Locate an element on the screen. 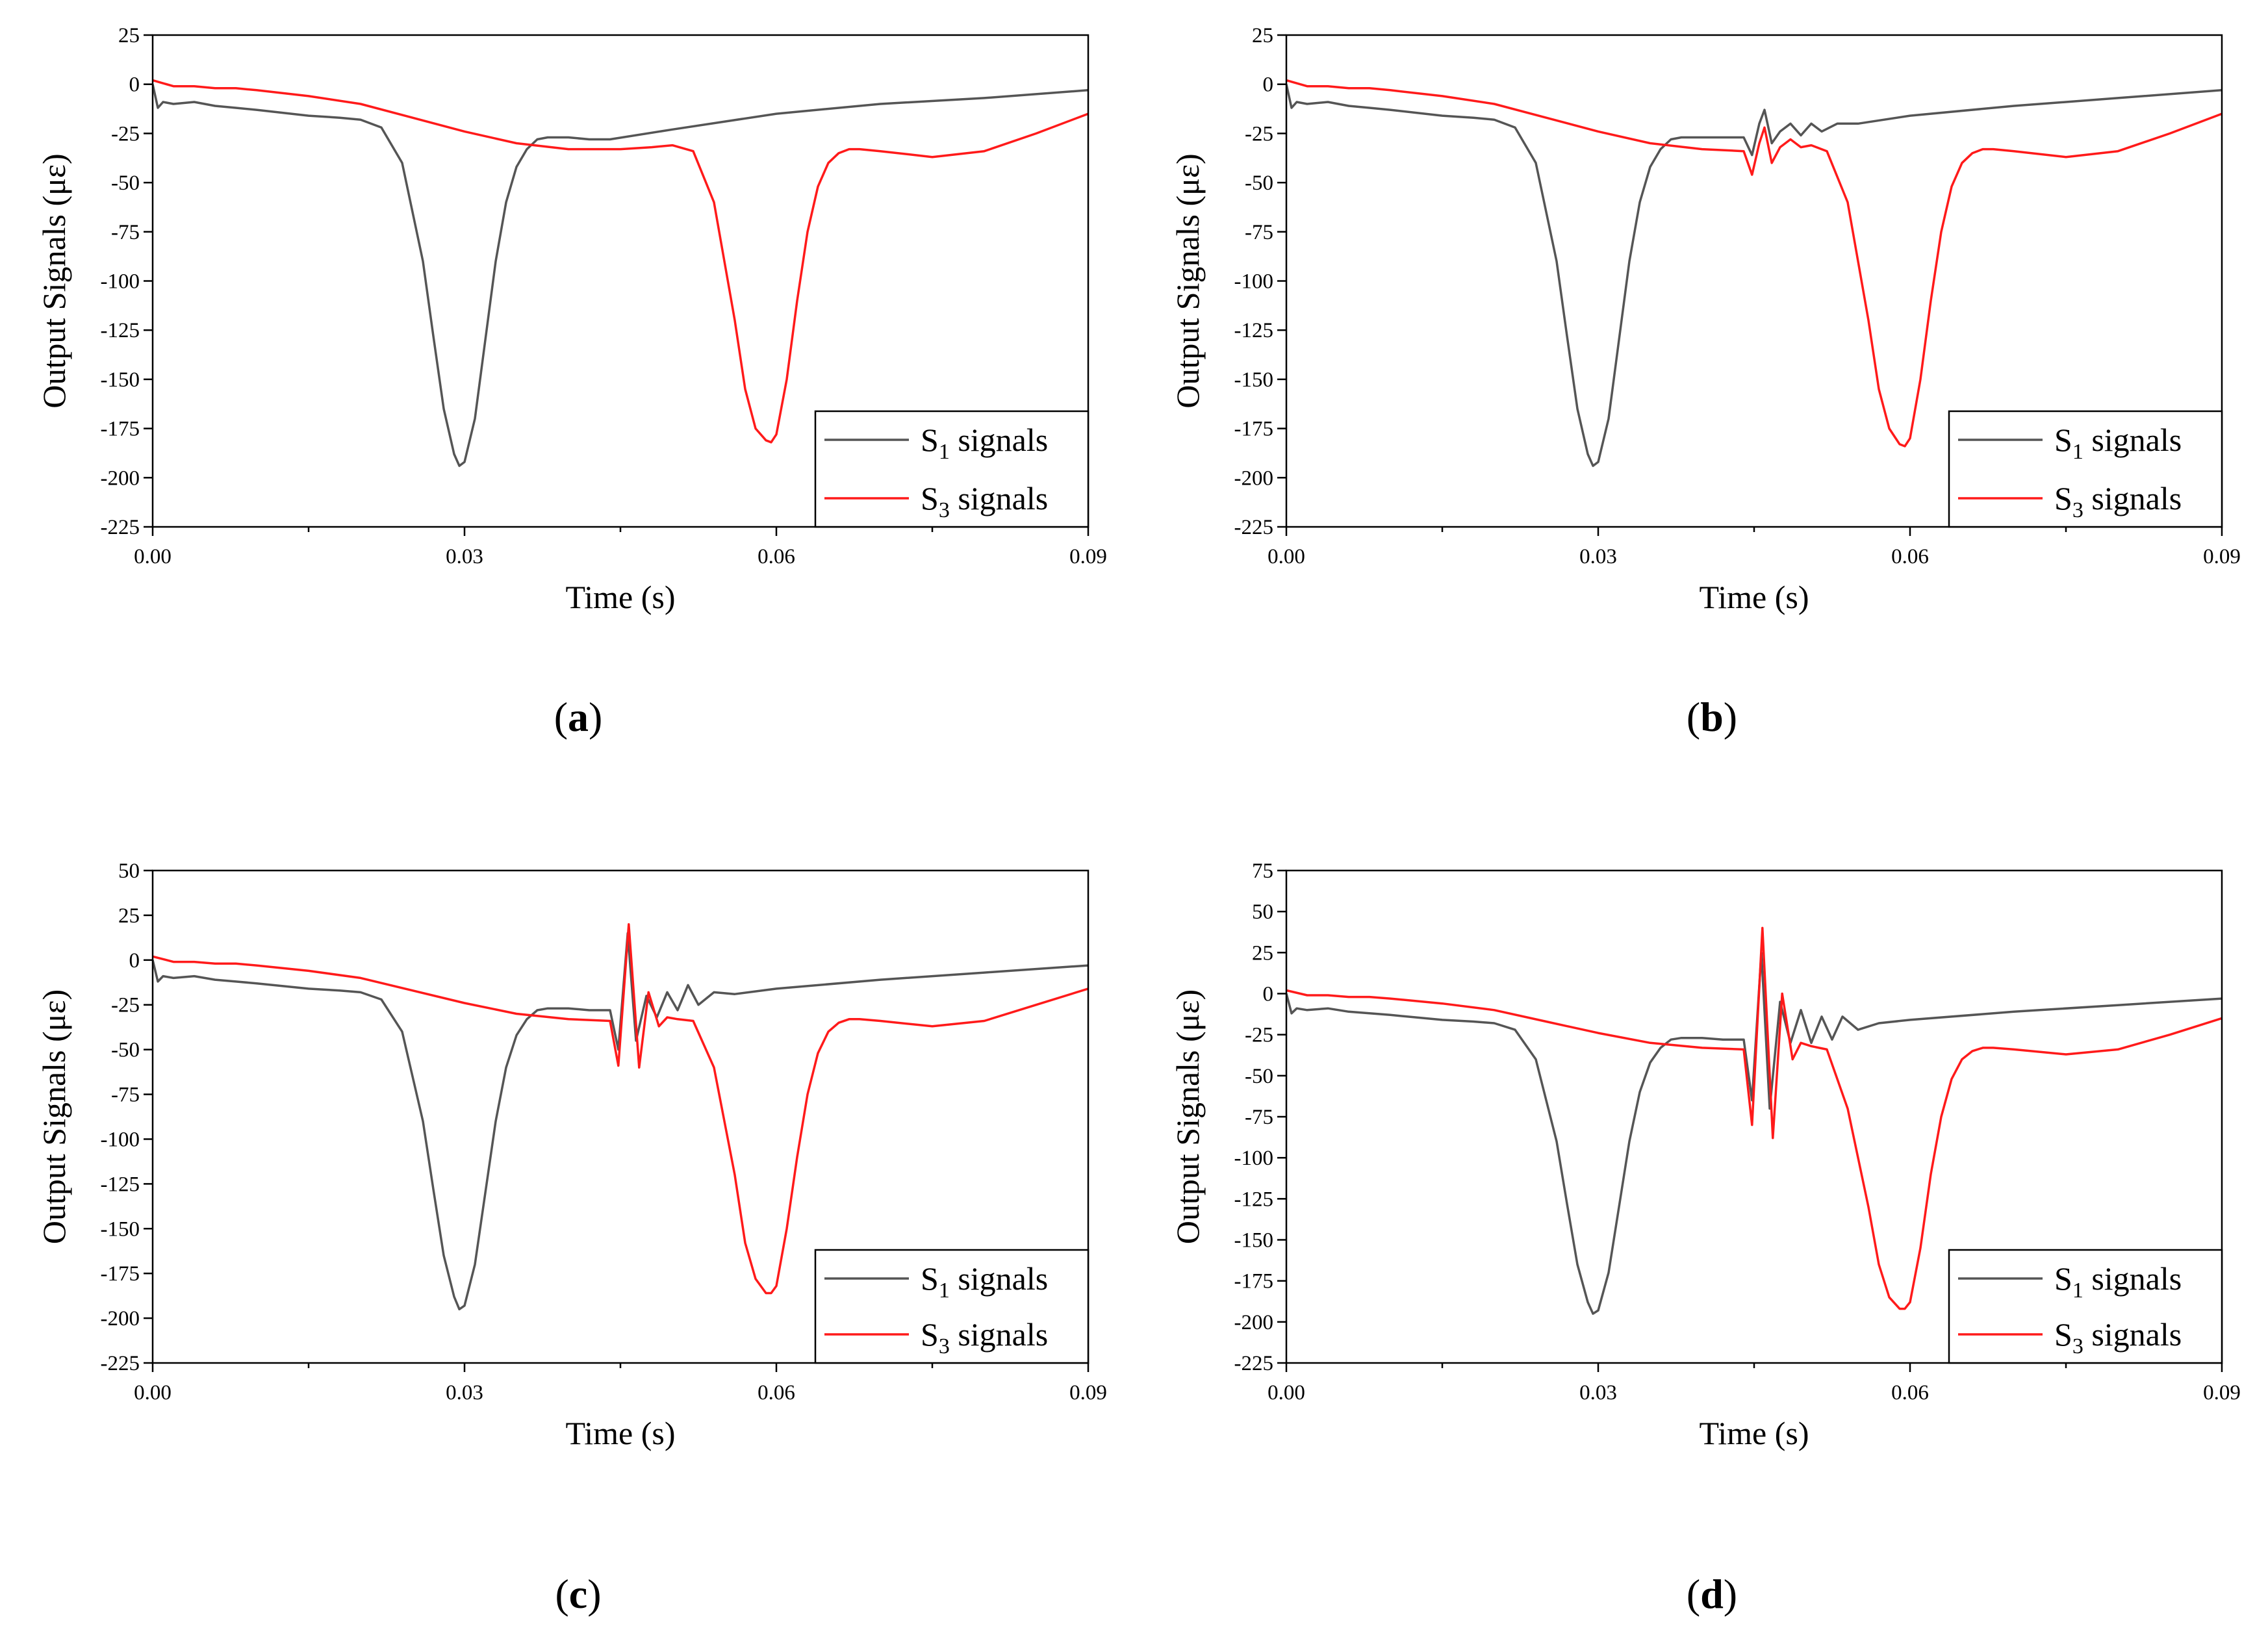  panel-label: (c) is located at coordinates (578, 1594).